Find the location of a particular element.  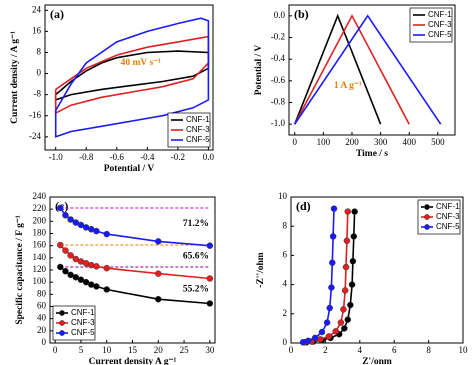

y-tick-label: 6 is located at coordinates (285, 254).